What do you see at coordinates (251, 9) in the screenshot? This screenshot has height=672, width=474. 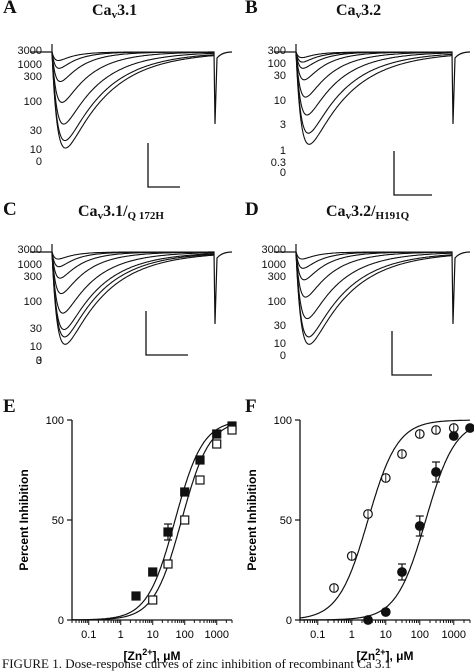 I see `panel-letter-b: B` at bounding box center [251, 9].